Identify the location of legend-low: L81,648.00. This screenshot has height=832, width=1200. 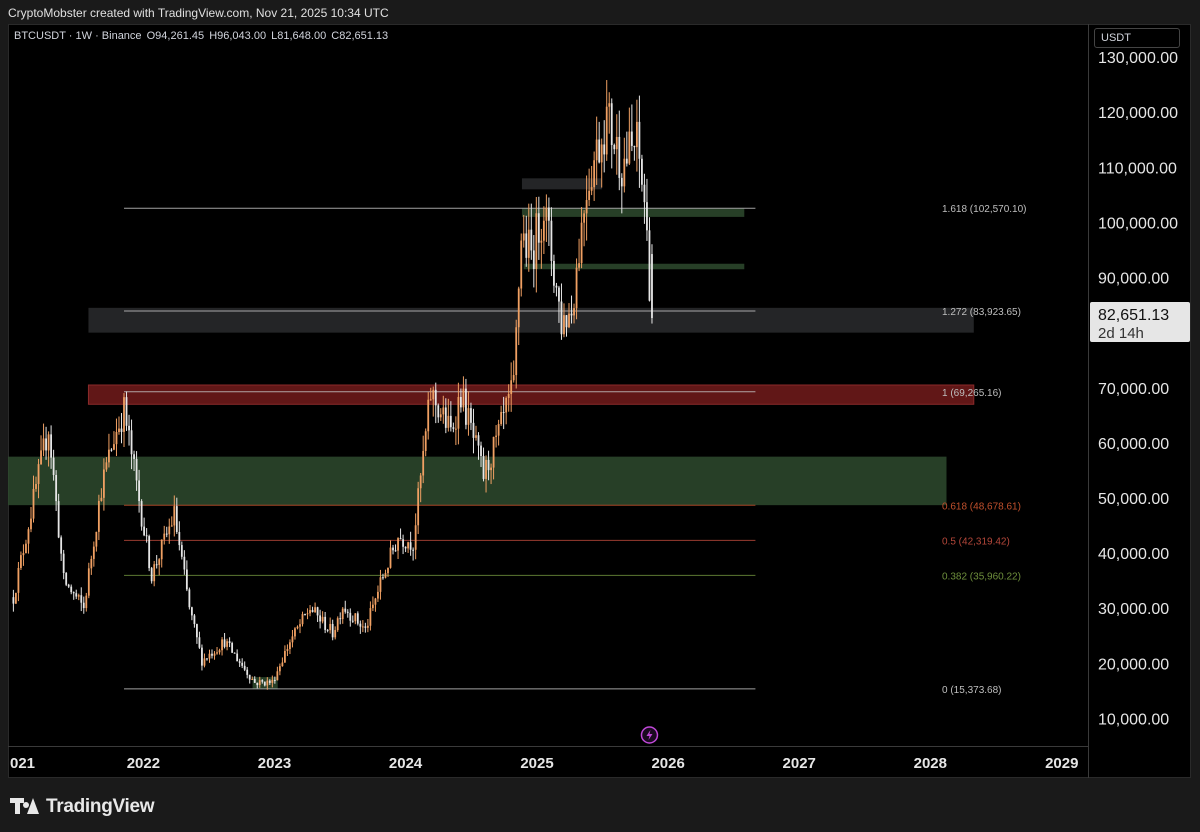
(299, 36).